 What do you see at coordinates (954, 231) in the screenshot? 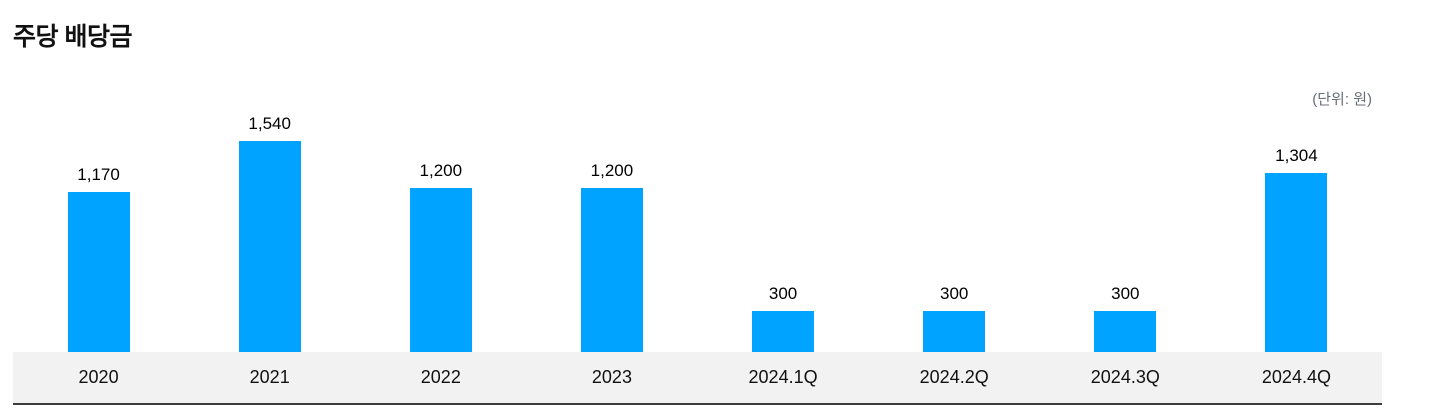
I see `bar-group-2024.2Q: 300` at bounding box center [954, 231].